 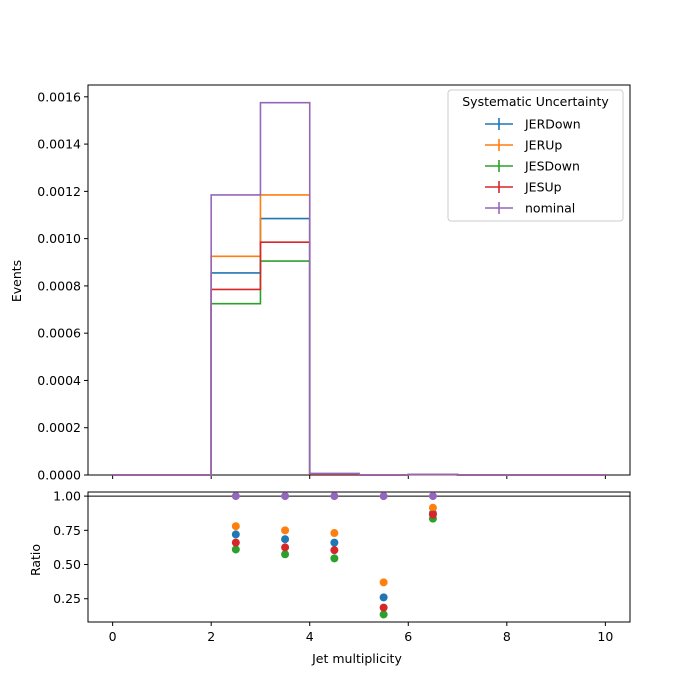 What do you see at coordinates (59, 191) in the screenshot?
I see `histogram-y-tick-label: 0.0012` at bounding box center [59, 191].